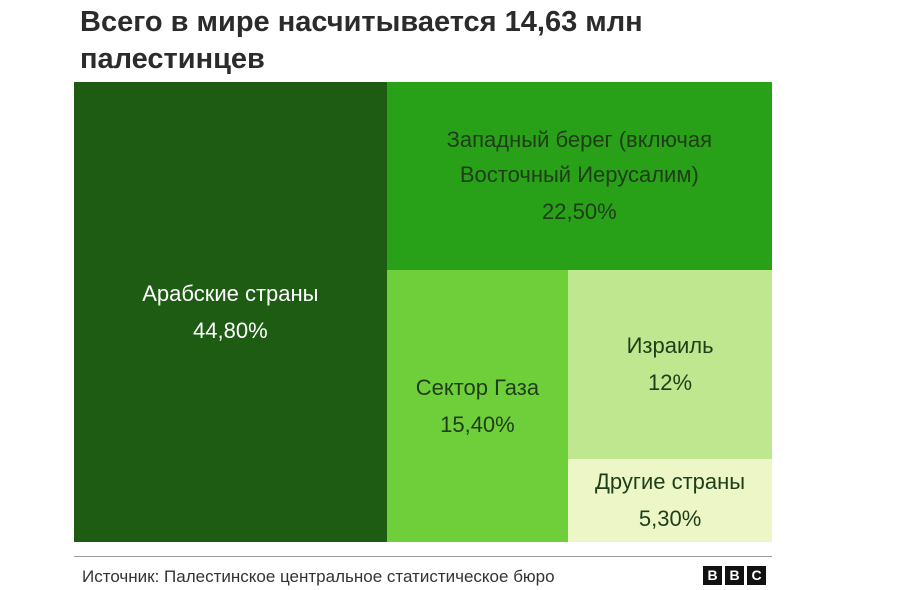 The height and width of the screenshot is (590, 900). Describe the element at coordinates (579, 212) in the screenshot. I see `tile-value: 22,50%` at that location.